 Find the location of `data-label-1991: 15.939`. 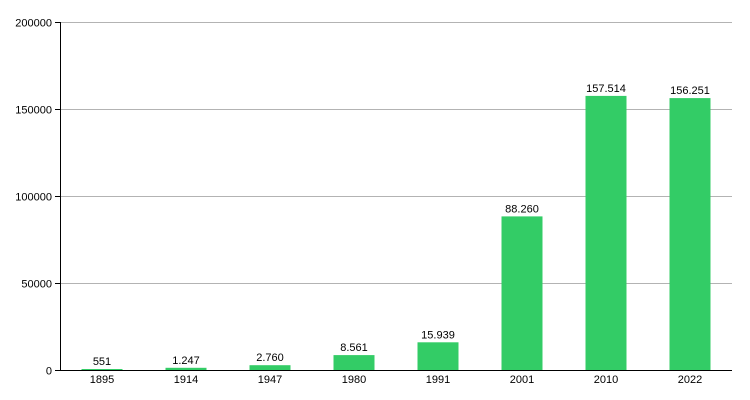

data-label-1991: 15.939 is located at coordinates (438, 335).